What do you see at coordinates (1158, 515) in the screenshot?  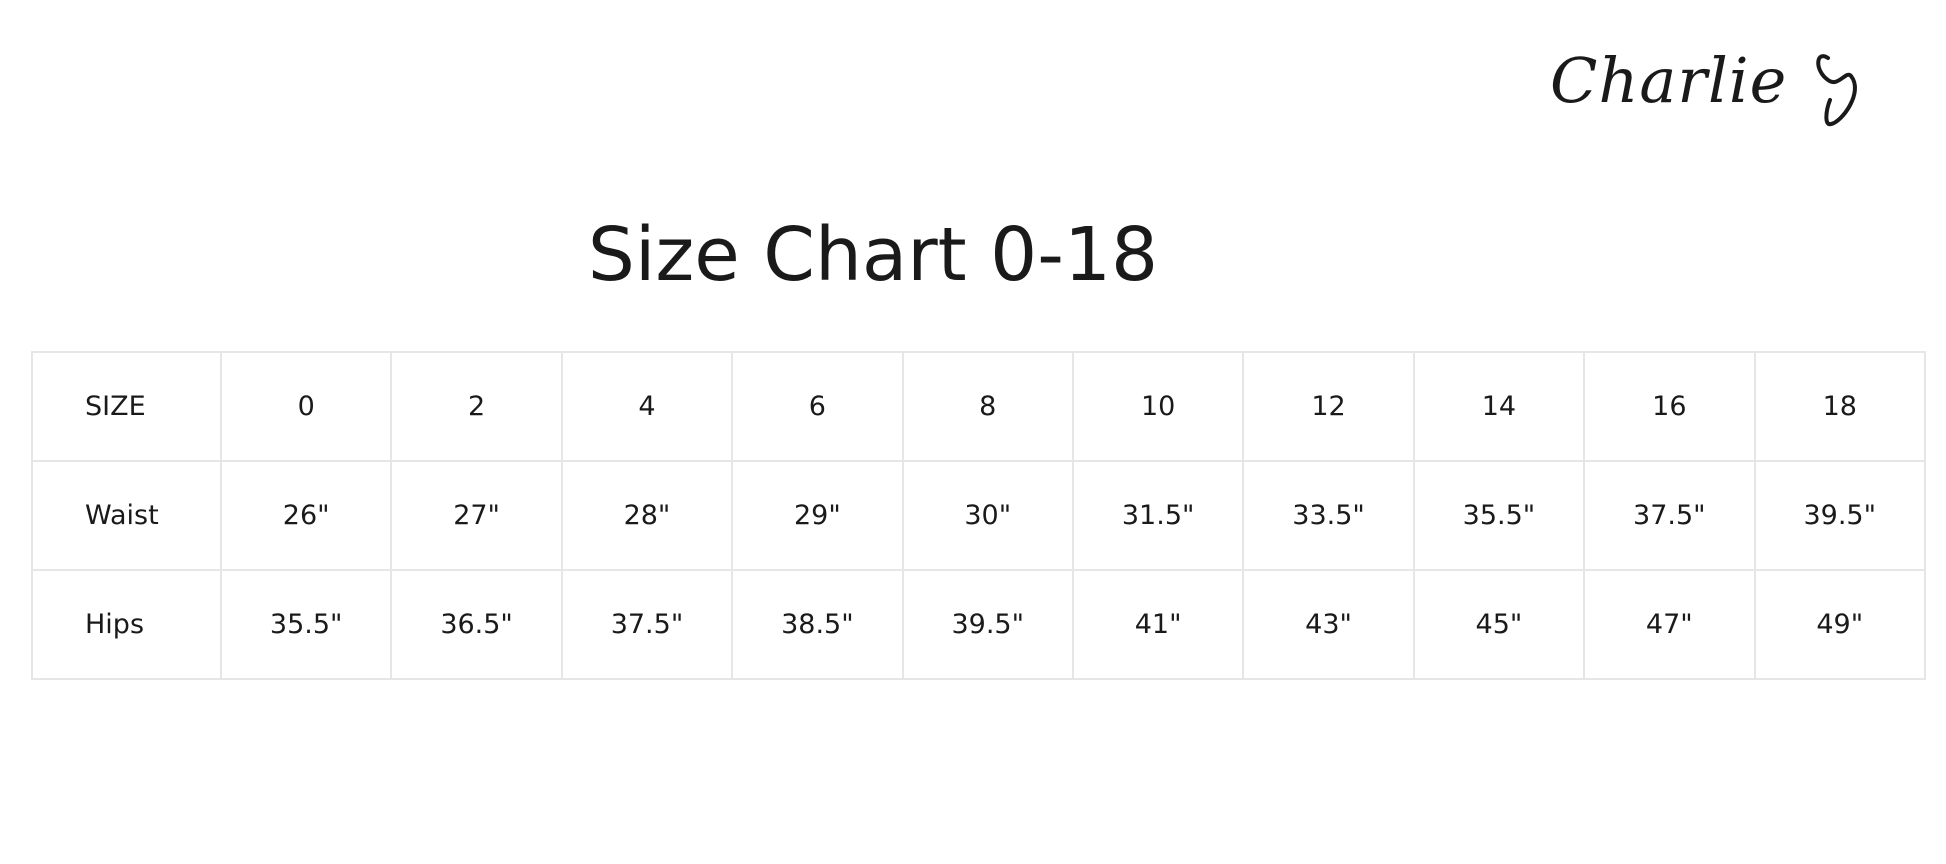 I see `table-cell: 31.5"` at bounding box center [1158, 515].